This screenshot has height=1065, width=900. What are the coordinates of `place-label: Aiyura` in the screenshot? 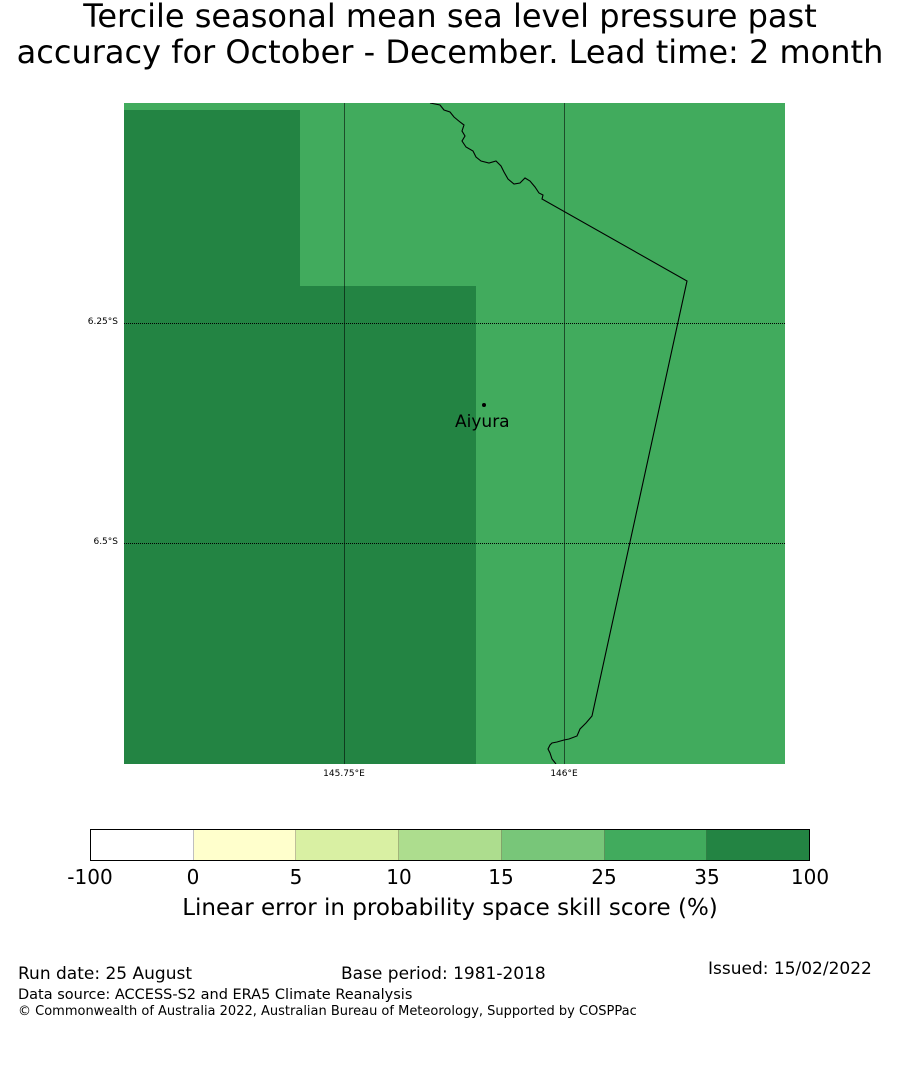 It's located at (482, 422).